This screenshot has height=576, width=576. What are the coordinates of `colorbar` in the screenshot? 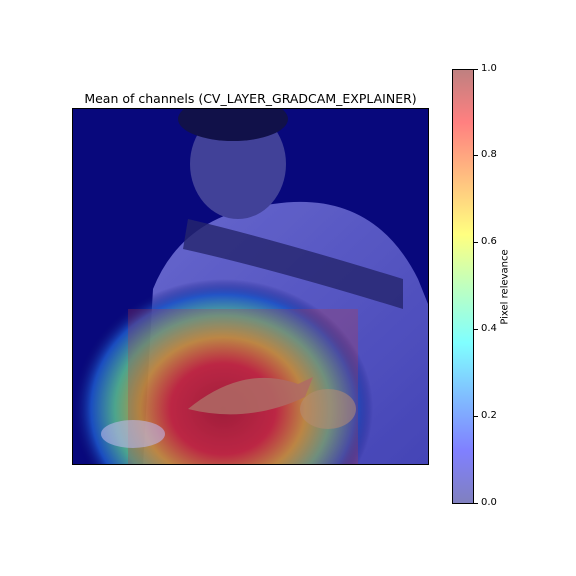 It's located at (463, 286).